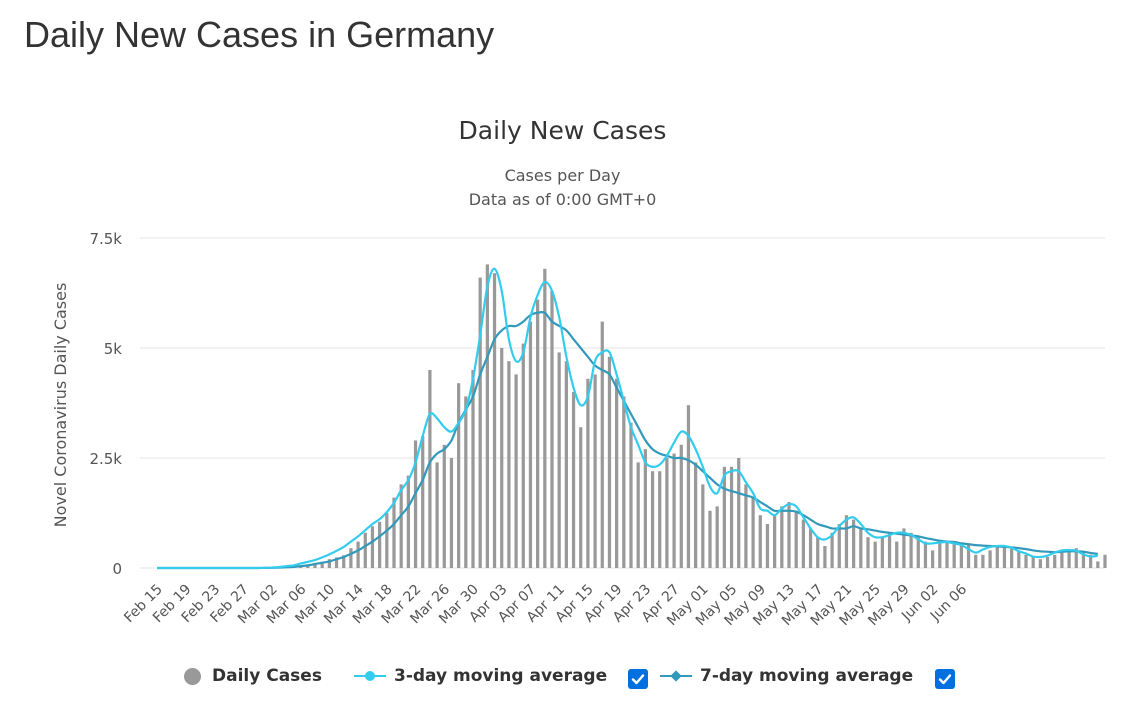 This screenshot has height=722, width=1125. I want to click on legend-item-daily-cases: Daily Cases, so click(253, 676).